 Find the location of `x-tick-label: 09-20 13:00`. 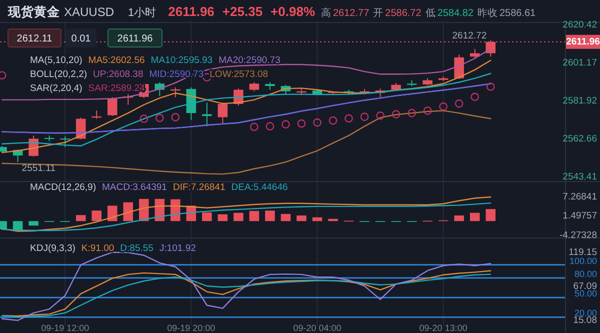

x-tick-label: 09-20 13:00 is located at coordinates (443, 328).